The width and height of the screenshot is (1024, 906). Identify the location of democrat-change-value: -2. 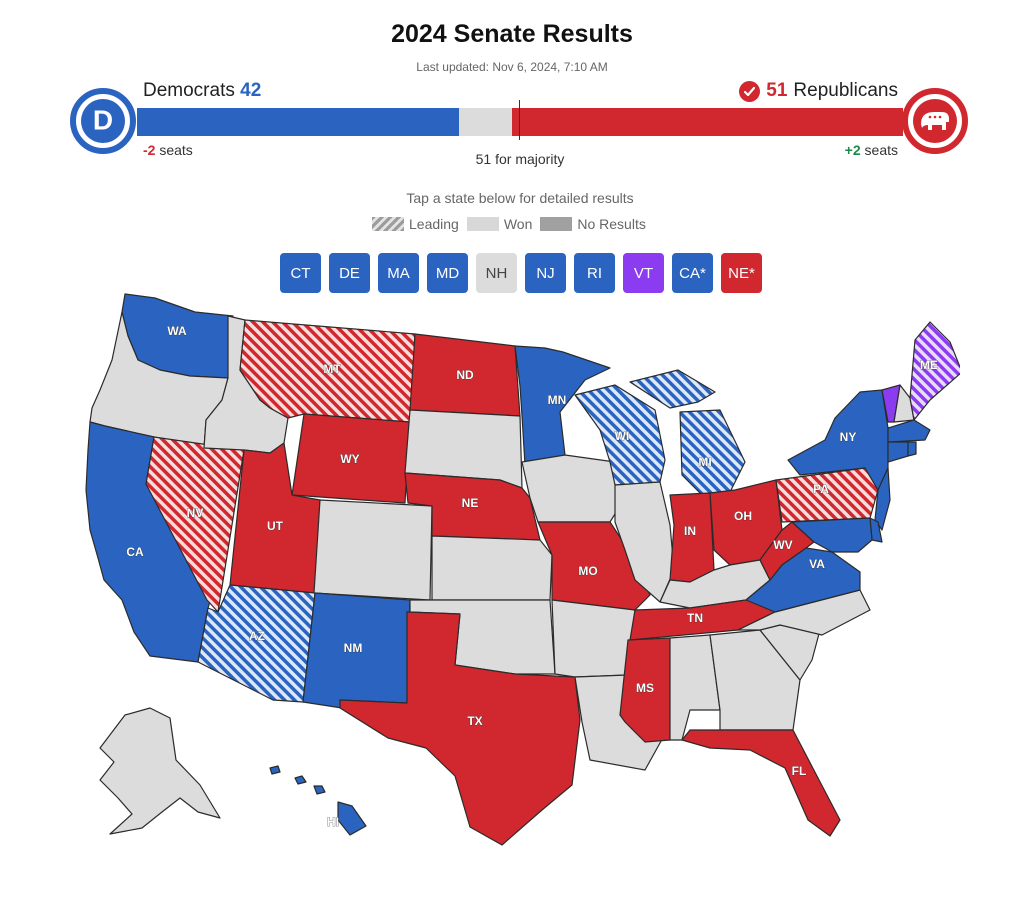
(149, 150).